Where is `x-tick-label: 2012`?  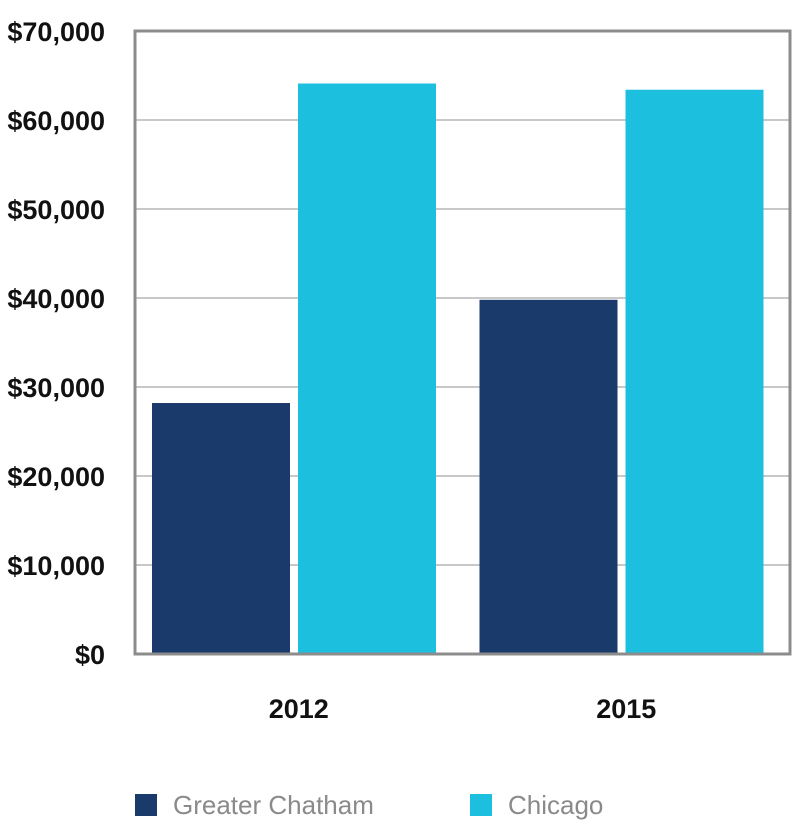
x-tick-label: 2012 is located at coordinates (299, 709).